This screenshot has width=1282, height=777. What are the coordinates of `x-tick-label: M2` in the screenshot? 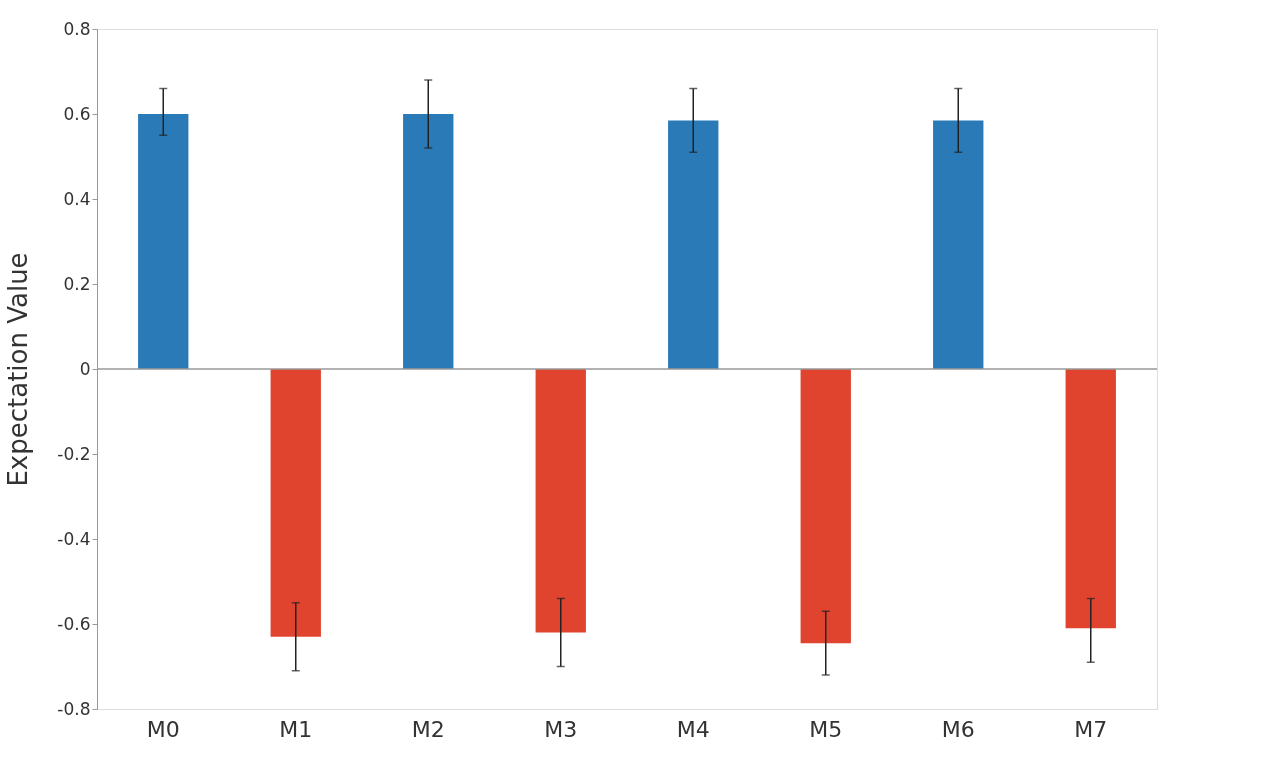 It's located at (428, 729).